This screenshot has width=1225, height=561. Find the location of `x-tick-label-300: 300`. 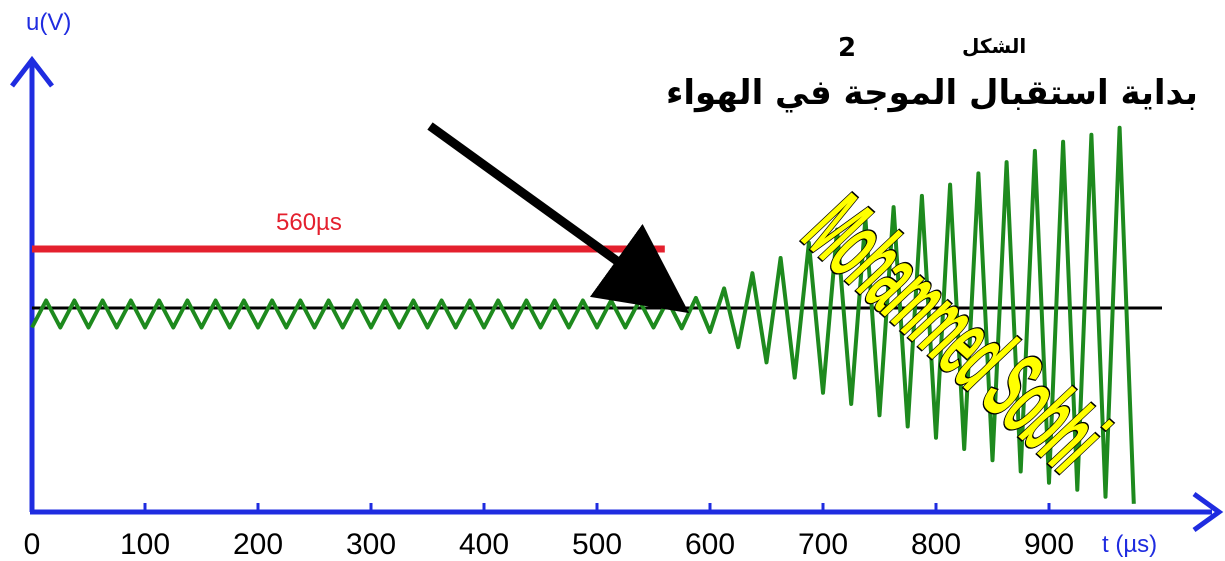

x-tick-label-300: 300 is located at coordinates (371, 544).